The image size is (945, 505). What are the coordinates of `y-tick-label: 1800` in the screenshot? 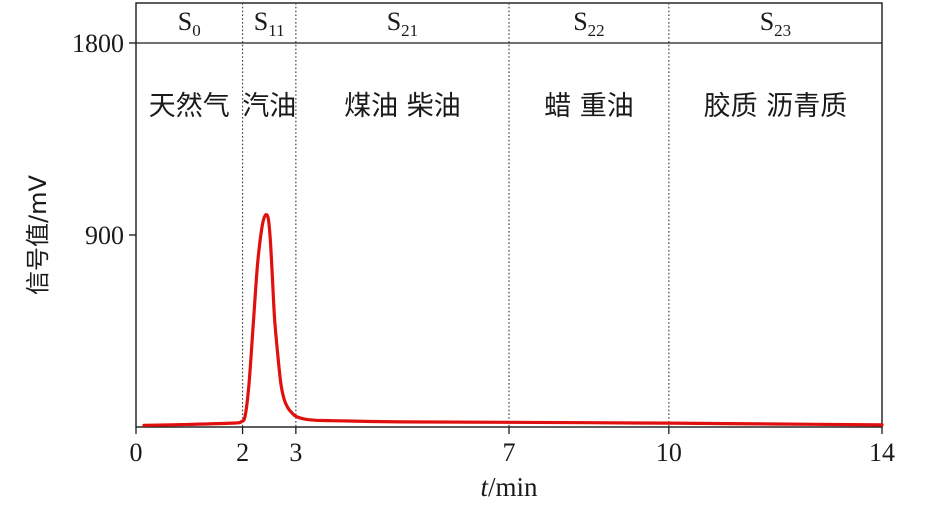 It's located at (98, 43).